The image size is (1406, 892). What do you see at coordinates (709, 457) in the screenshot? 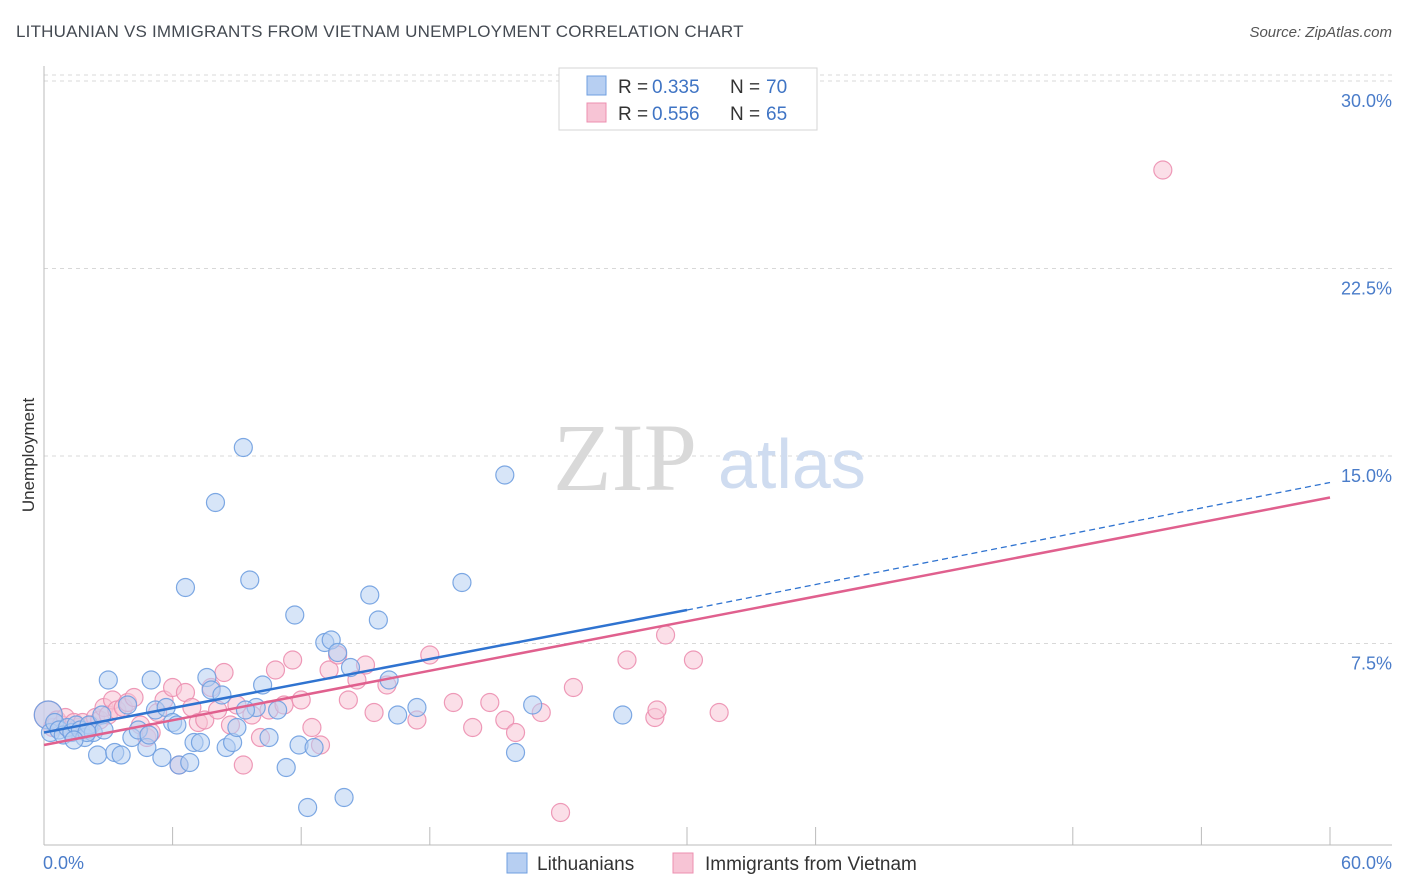
I see `watermark: ZIP atlas` at bounding box center [709, 457].